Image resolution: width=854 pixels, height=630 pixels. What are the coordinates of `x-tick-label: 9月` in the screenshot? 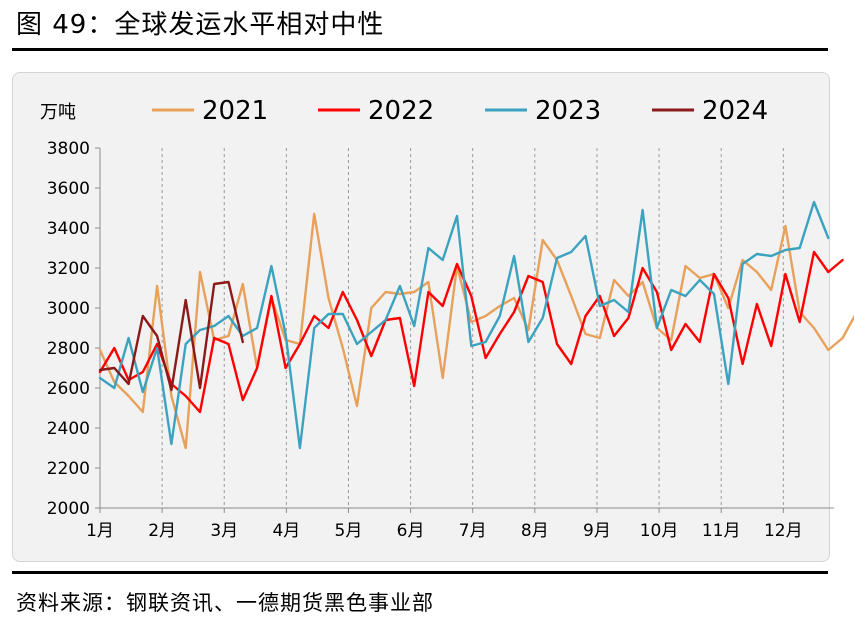 It's located at (597, 531).